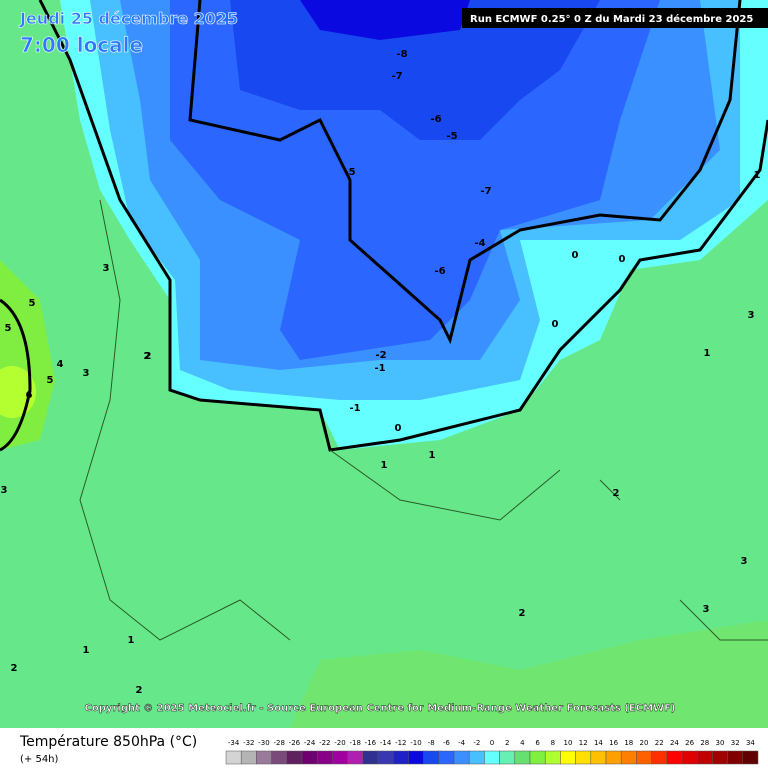  Describe the element at coordinates (29, 395) in the screenshot. I see `contour-label: 6` at that location.